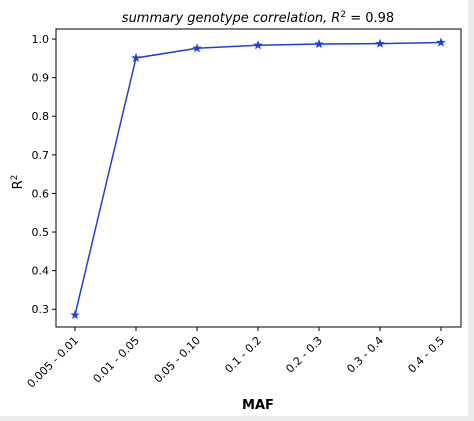 The height and width of the screenshot is (421, 474). I want to click on x-axis-label: MAF, so click(258, 405).